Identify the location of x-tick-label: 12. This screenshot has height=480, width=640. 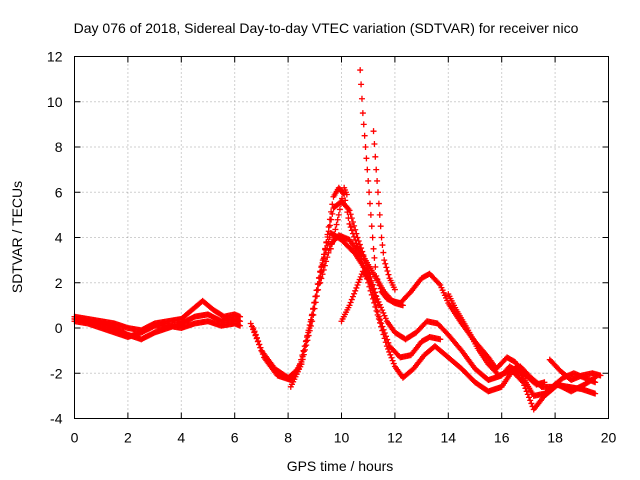
(395, 438).